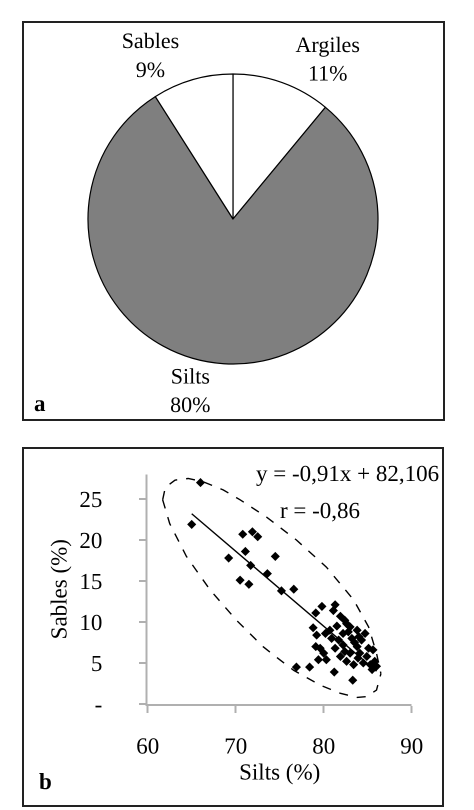 This screenshot has height=810, width=474. I want to click on x-axis-title: Silts (%), so click(279, 771).